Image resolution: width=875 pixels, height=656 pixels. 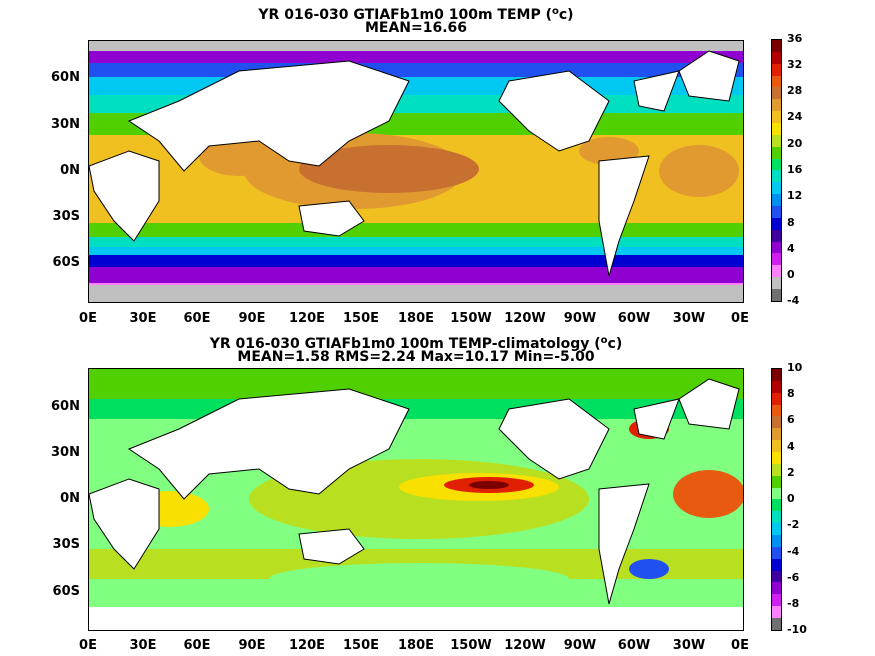 I want to click on colorbar-label: -8, so click(x=793, y=603).